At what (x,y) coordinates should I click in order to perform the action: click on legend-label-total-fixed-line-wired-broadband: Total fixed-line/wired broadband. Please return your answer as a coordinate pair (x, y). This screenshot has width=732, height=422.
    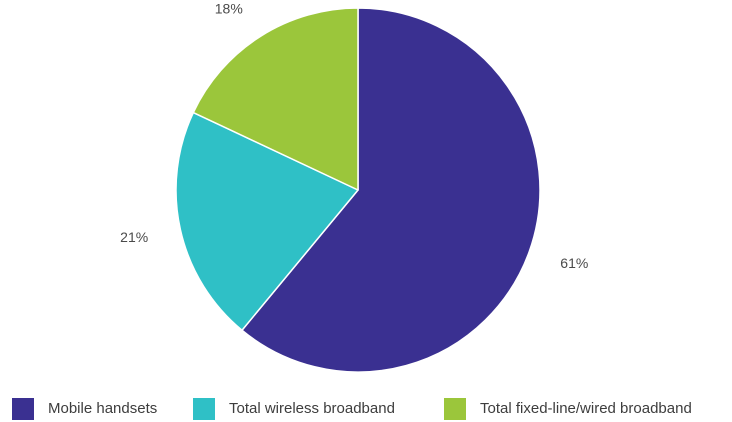
    Looking at the image, I should click on (586, 408).